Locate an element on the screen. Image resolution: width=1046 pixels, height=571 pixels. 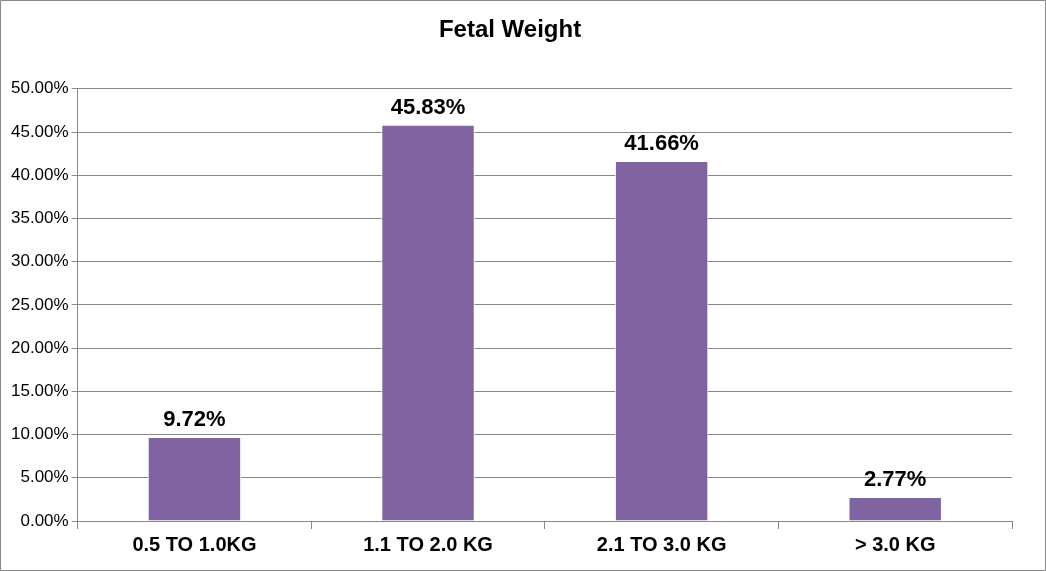
x-tick-label: 1.1 TO 2.0 KG is located at coordinates (428, 543).